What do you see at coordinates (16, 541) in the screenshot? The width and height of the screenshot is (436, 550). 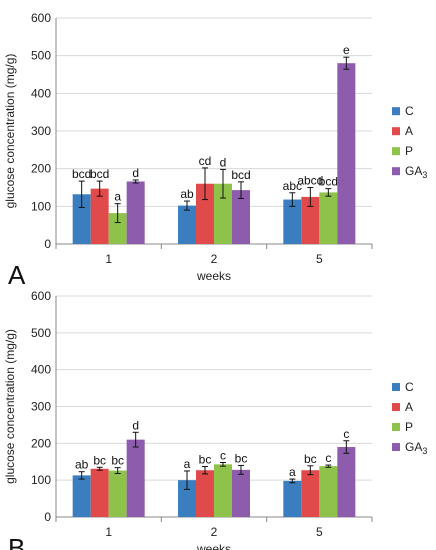 I see `panel-letter: B` at bounding box center [16, 541].